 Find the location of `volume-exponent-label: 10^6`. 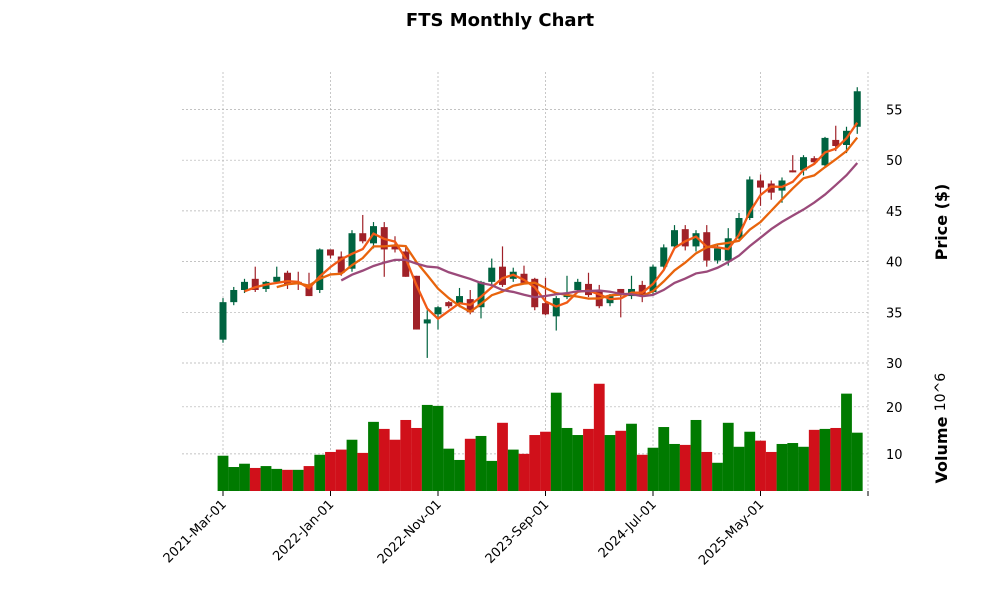

volume-exponent-label: 10^6 is located at coordinates (941, 392).